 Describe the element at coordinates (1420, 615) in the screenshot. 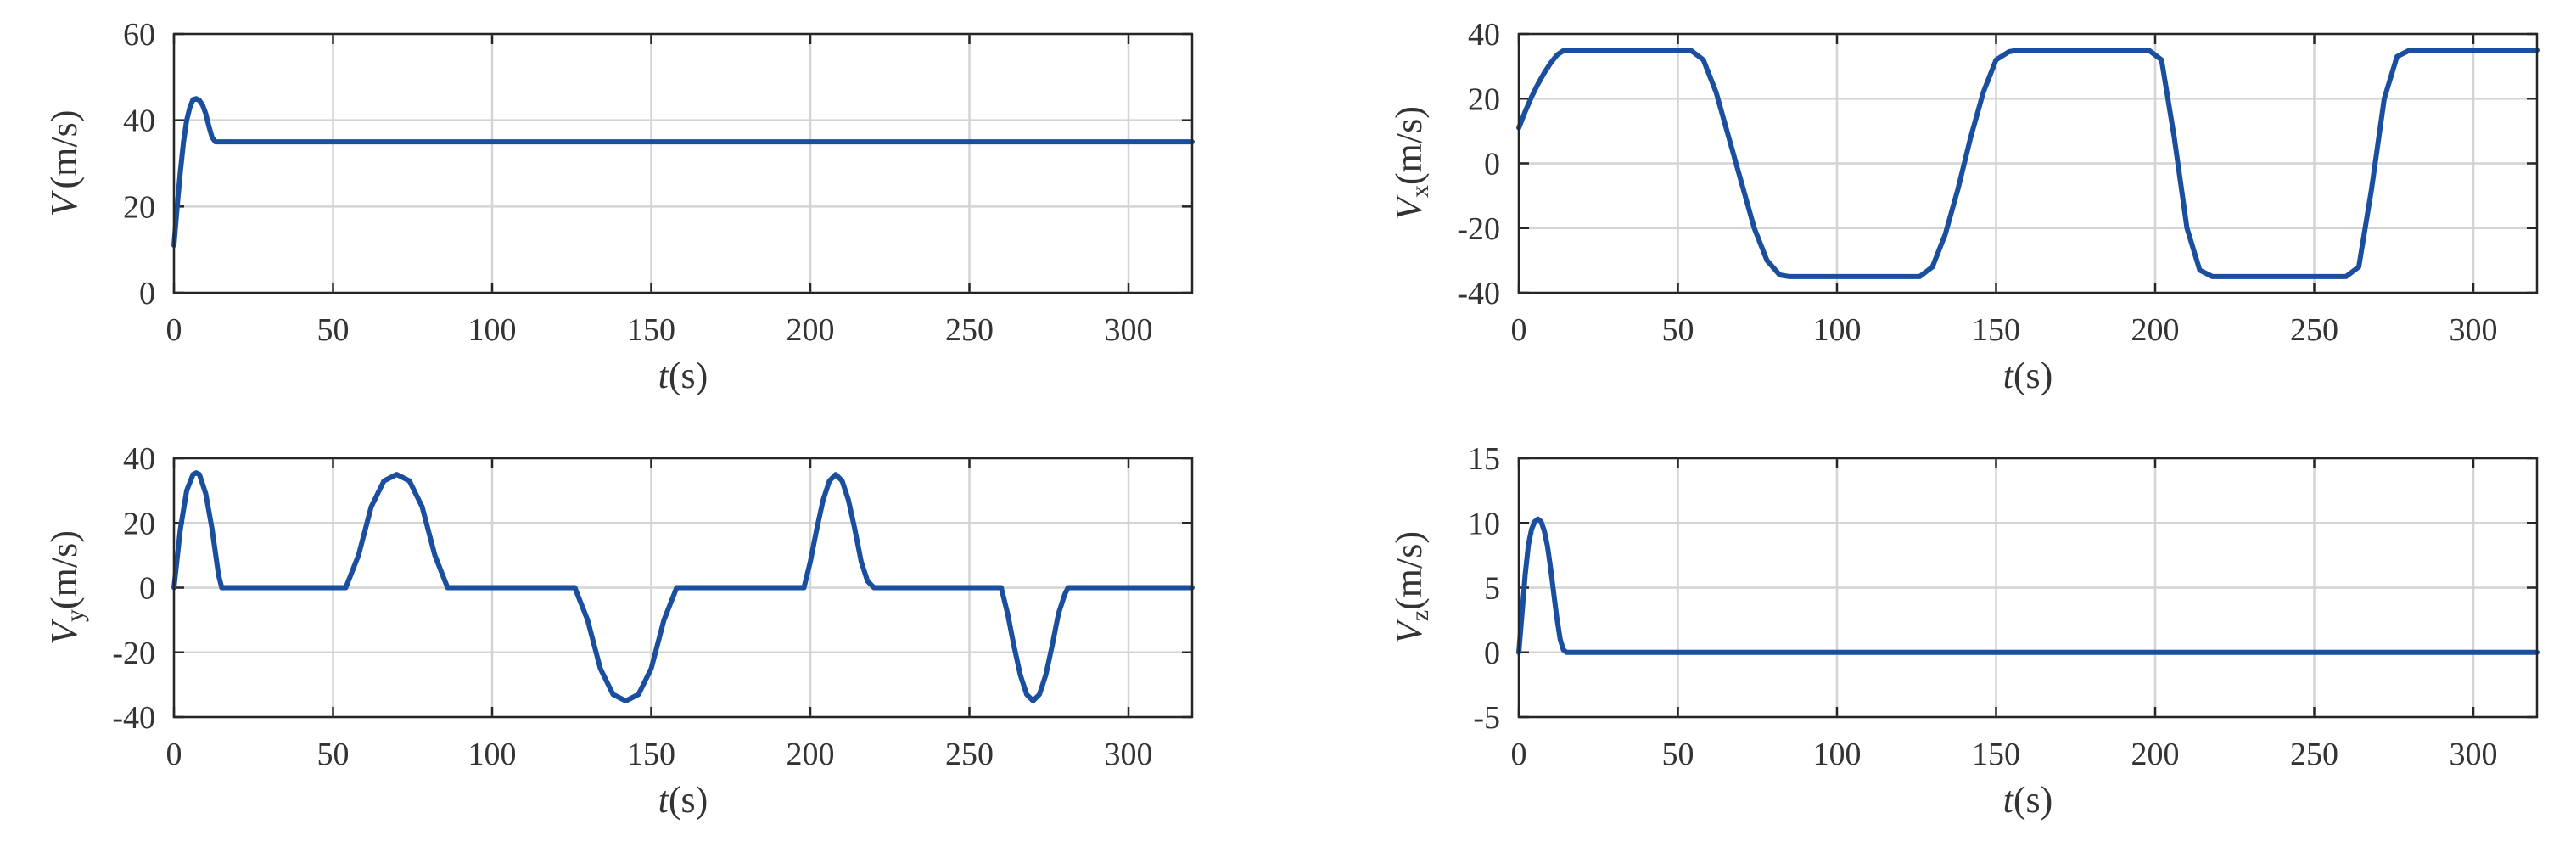

I see `y-axis-subscript: z` at that location.